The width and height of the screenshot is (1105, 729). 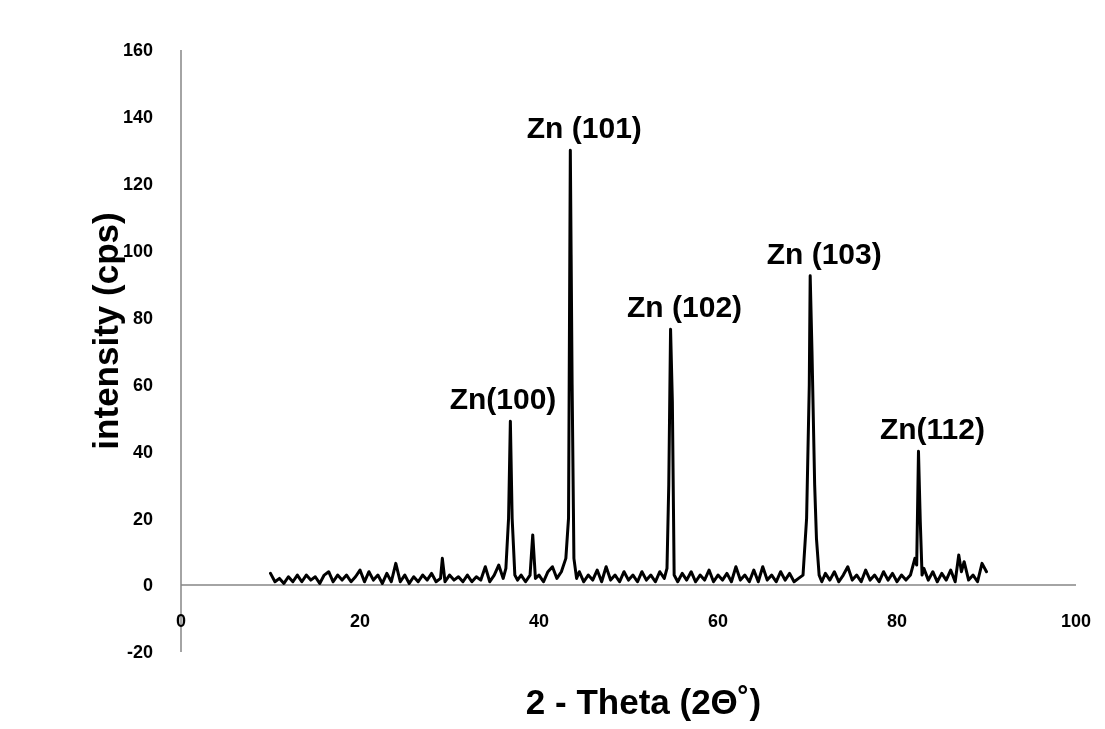 I want to click on annotation: Zn(112), so click(x=932, y=429).